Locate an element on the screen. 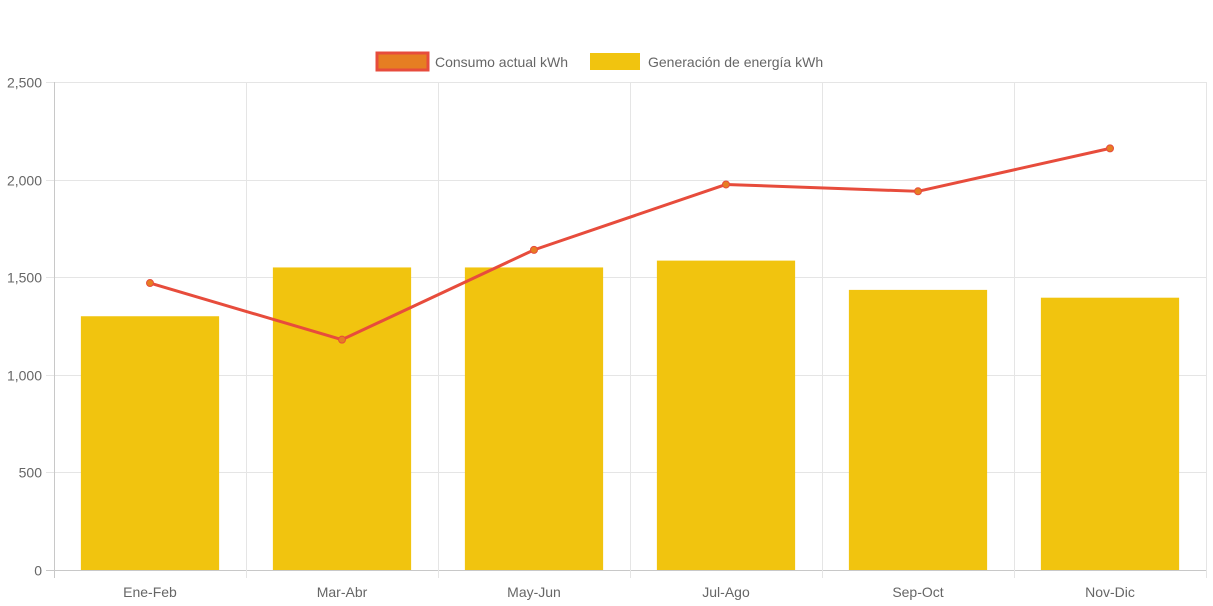 Image resolution: width=1213 pixels, height=606 pixels. x-tick-label: May-Jun is located at coordinates (534, 592).